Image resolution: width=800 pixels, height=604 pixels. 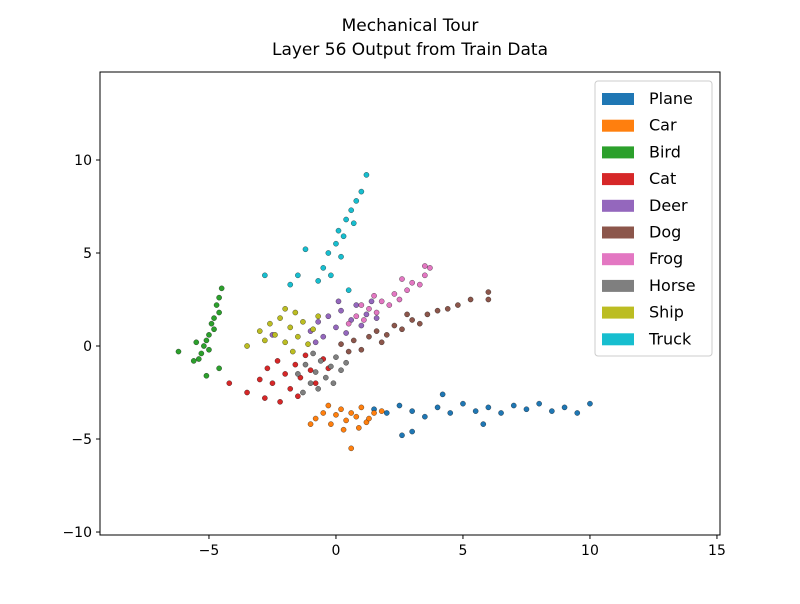 I want to click on x-tick-label: 15, so click(x=717, y=551).